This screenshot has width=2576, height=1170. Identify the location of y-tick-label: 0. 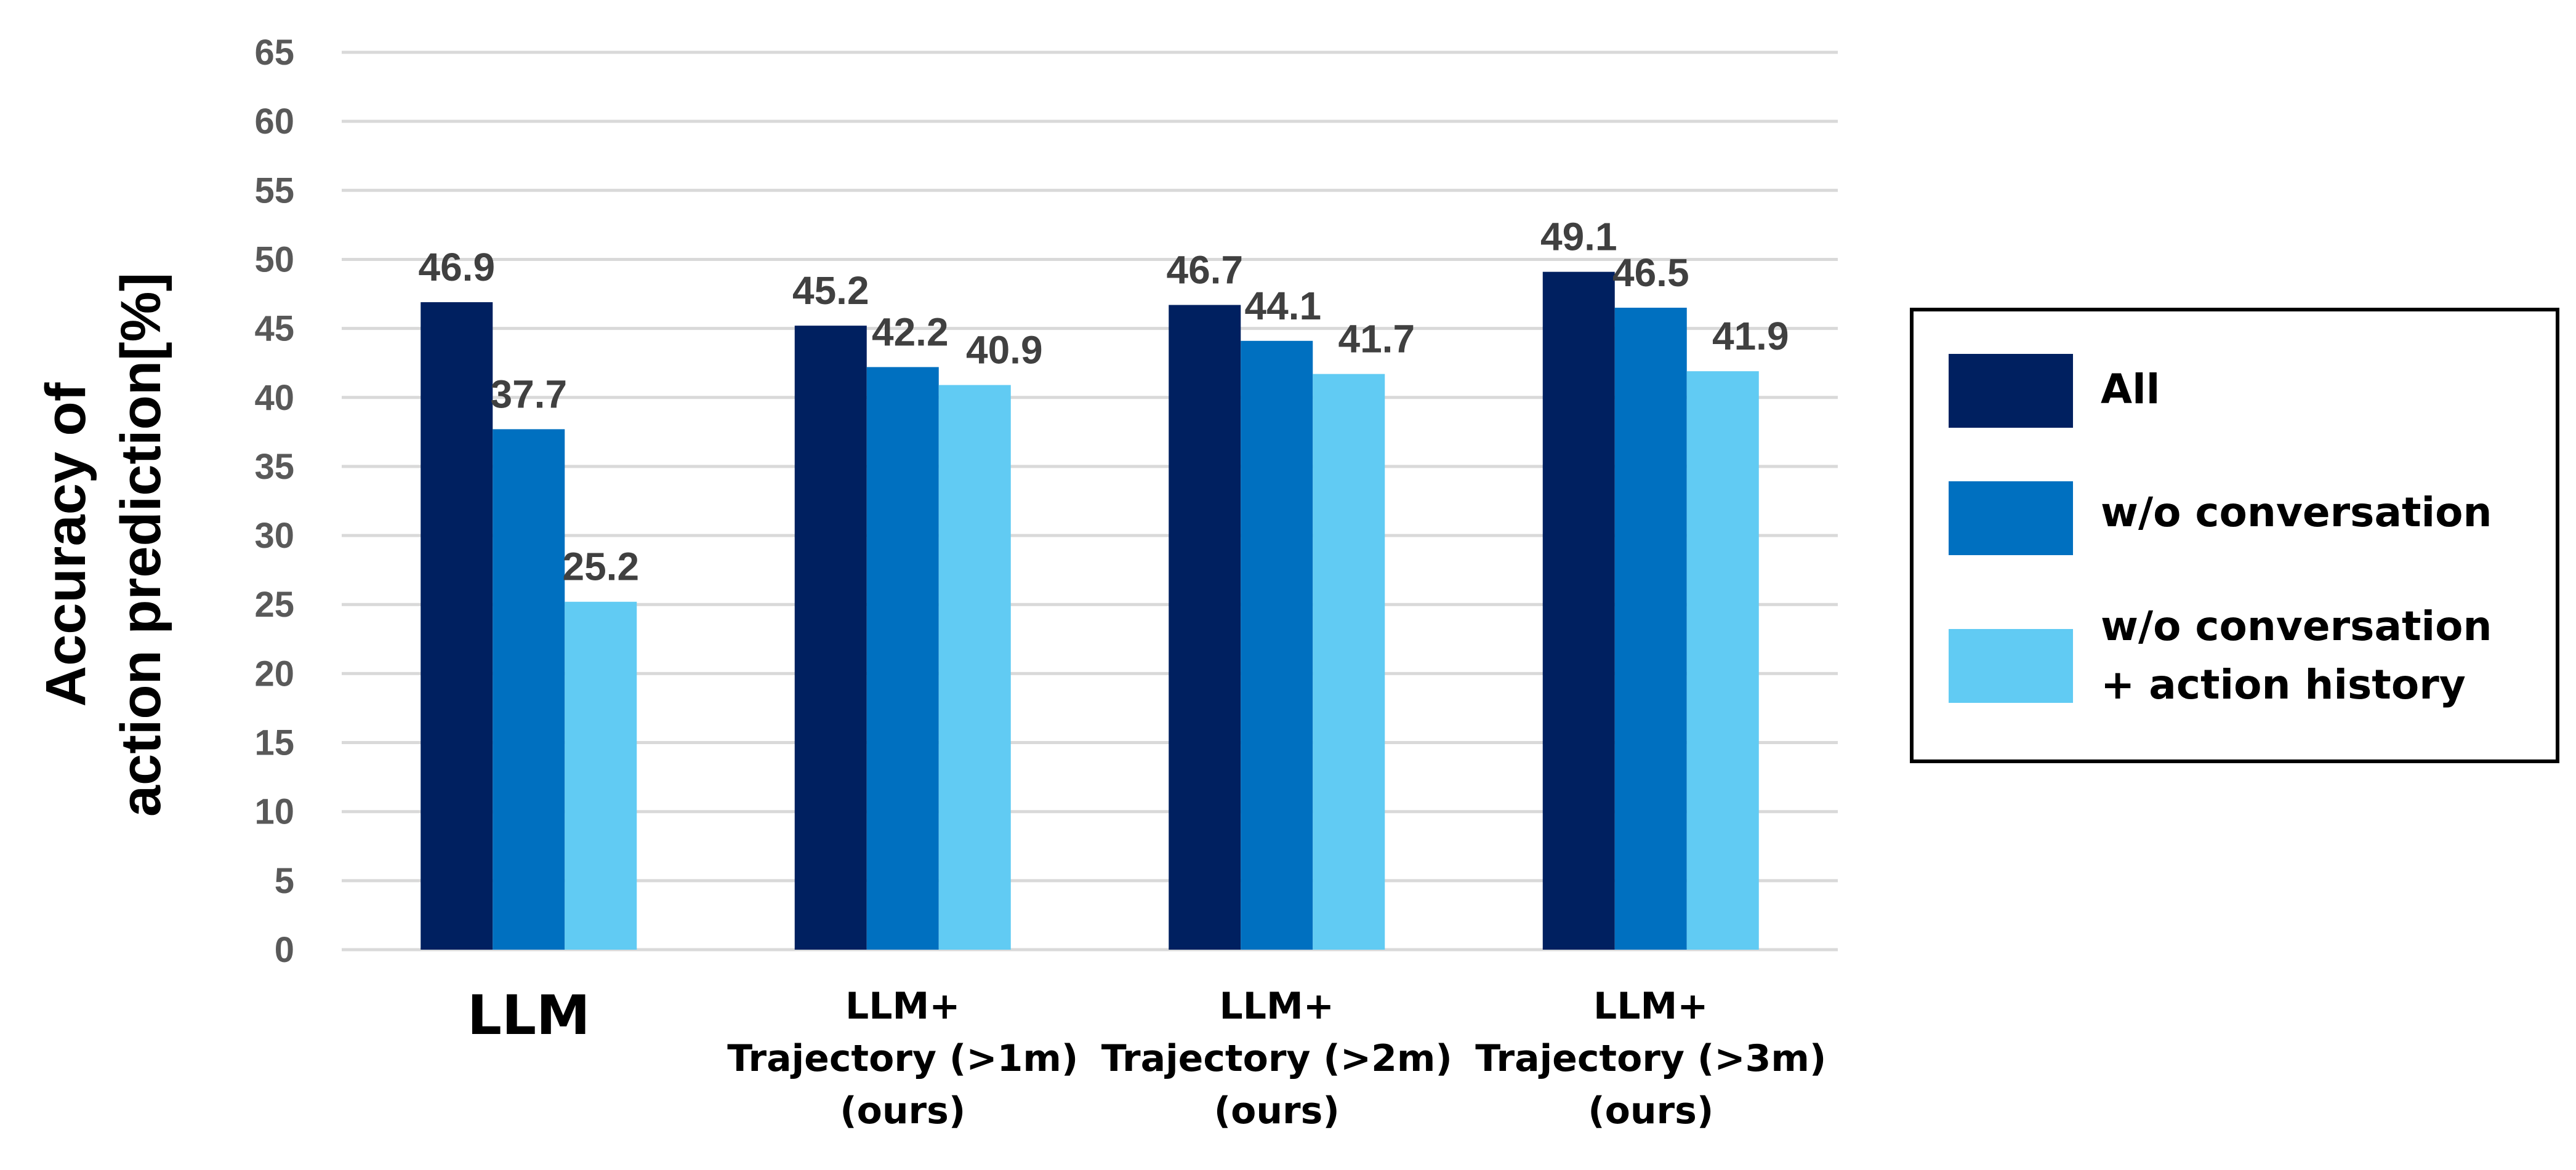
(284, 950).